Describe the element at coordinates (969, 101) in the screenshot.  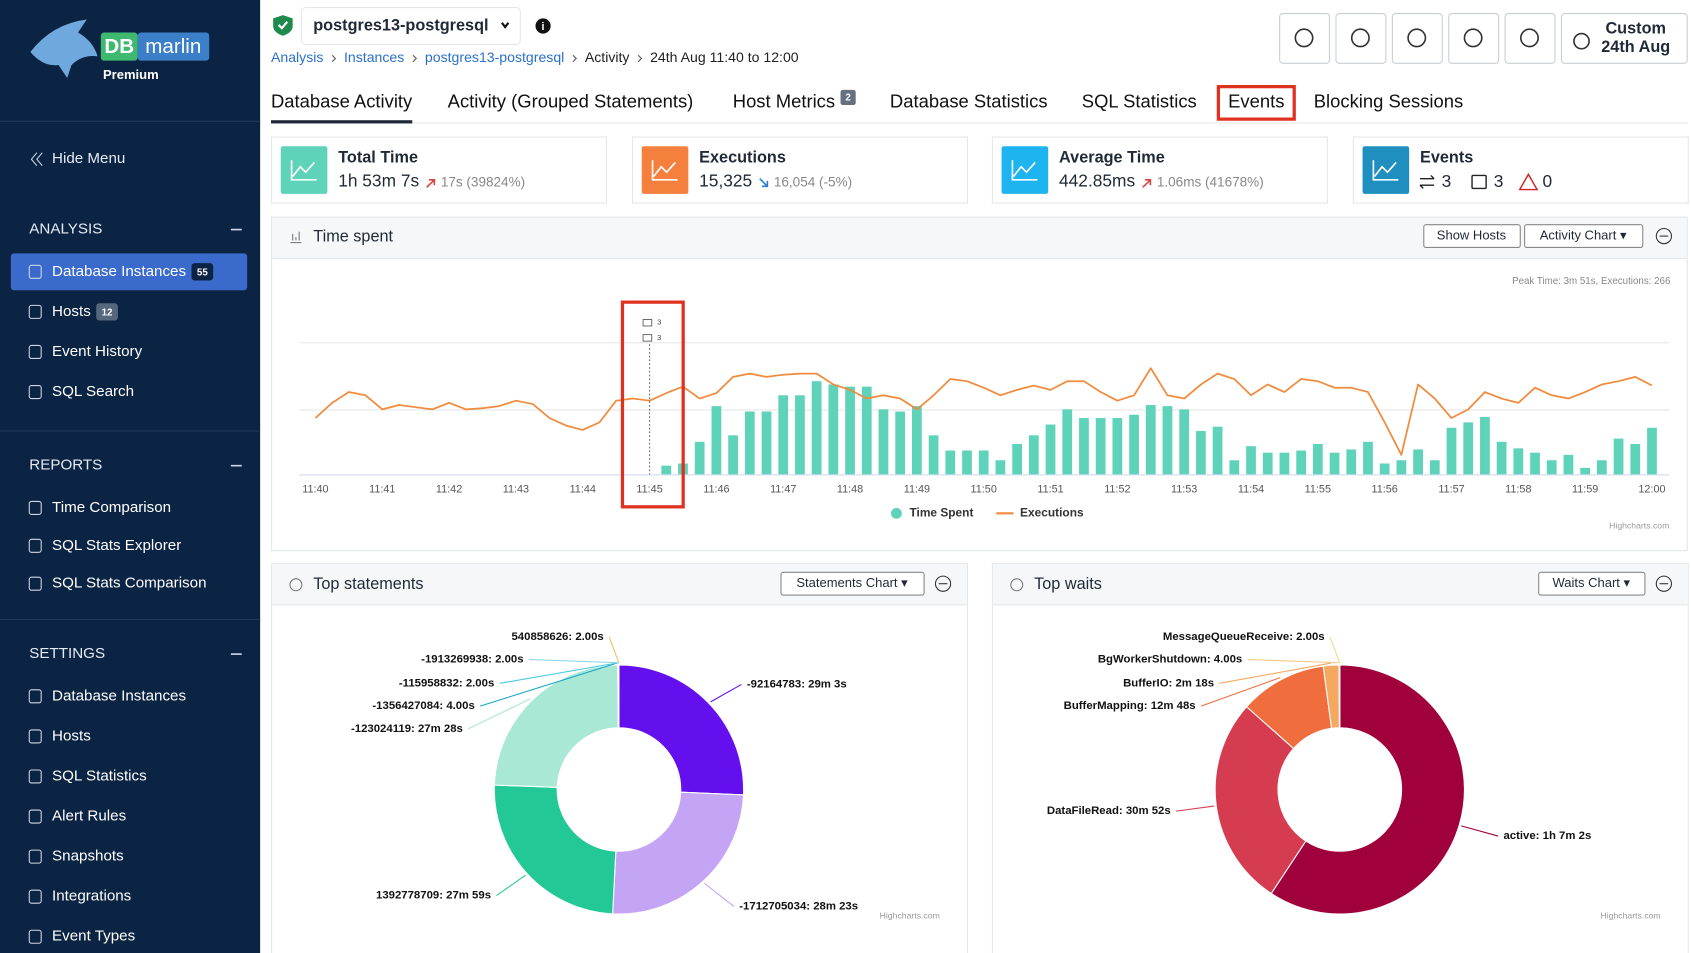
I see `tab: Database Statistics` at that location.